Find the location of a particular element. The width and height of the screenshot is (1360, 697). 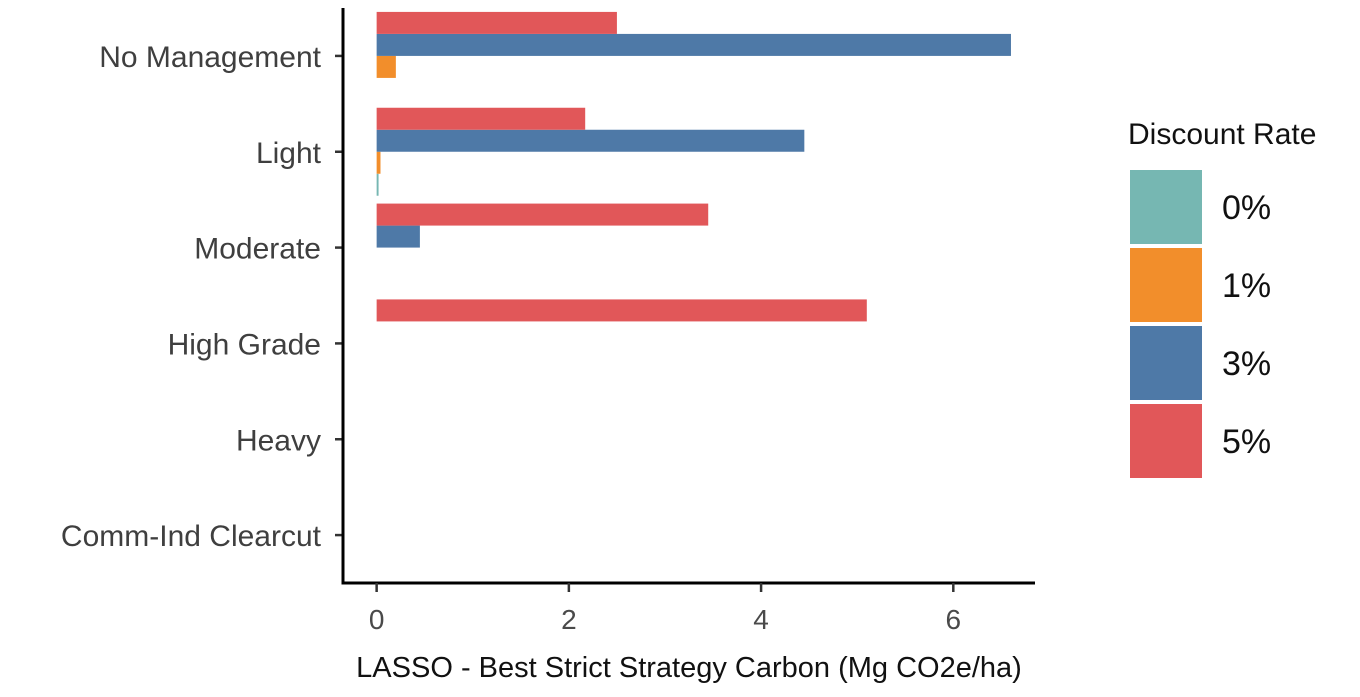

x-tick-label-2: 2 is located at coordinates (569, 619).